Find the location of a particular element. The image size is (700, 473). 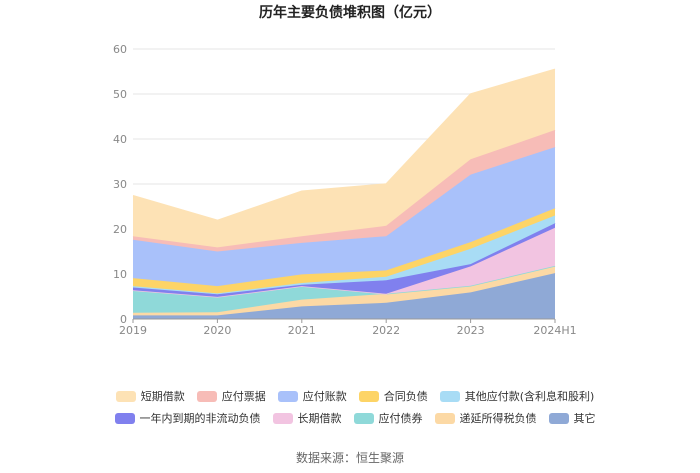

legend-row: 一年内到期的非流动负债 长期借款 应付债券 递延所得税负债 其它 is located at coordinates (355, 418).